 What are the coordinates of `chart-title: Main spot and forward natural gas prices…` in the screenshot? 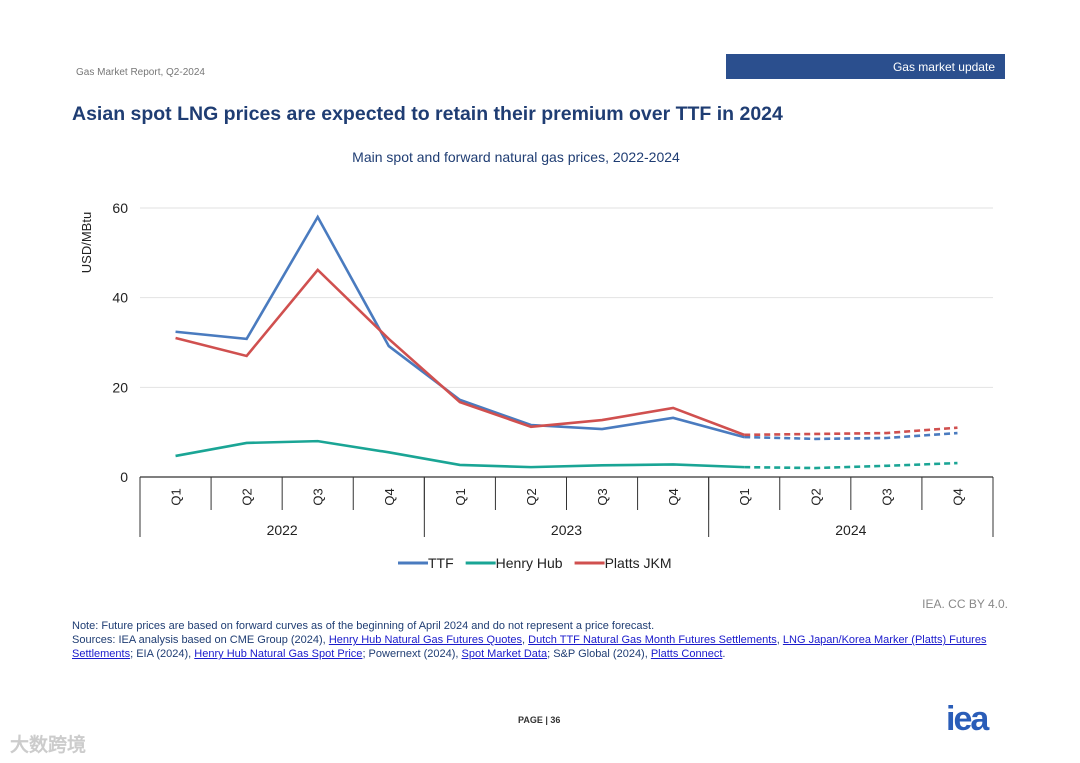 It's located at (516, 157).